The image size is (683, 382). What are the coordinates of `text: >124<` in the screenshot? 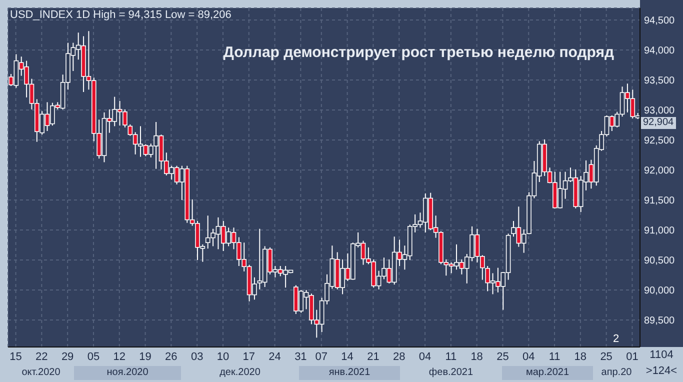 It's located at (661, 371).